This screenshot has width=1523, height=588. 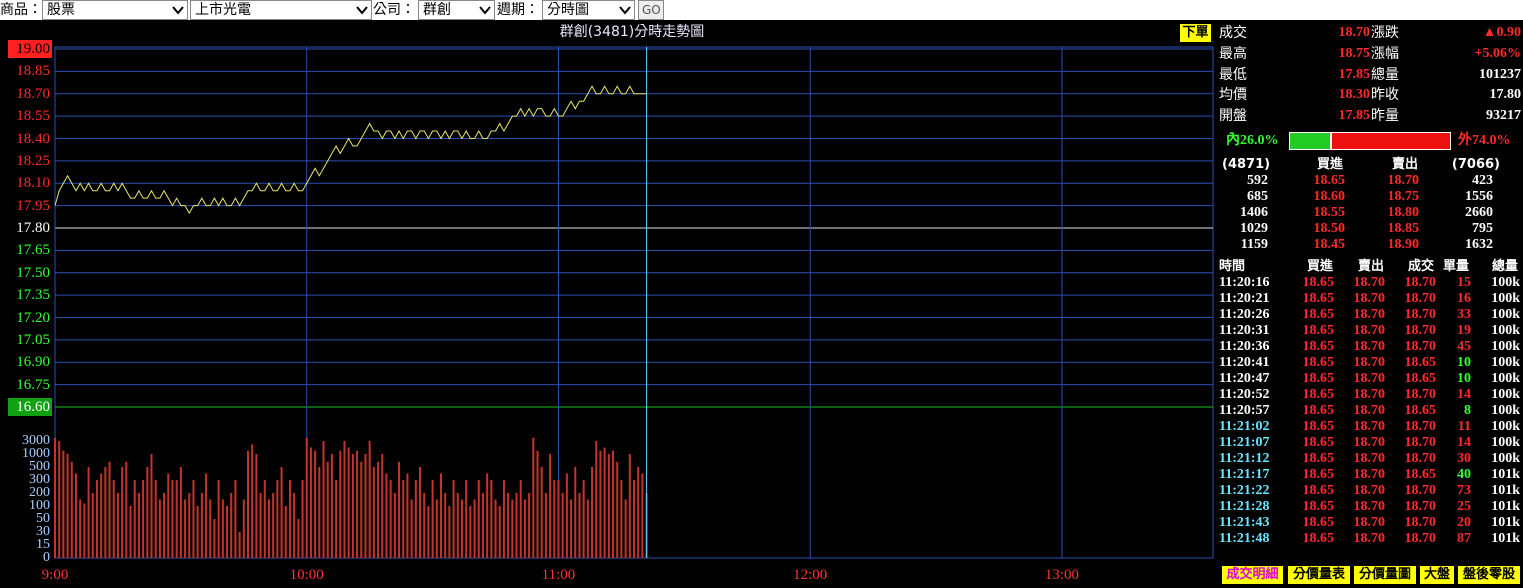 I want to click on volume-tick-label: 1000, so click(x=36, y=453).